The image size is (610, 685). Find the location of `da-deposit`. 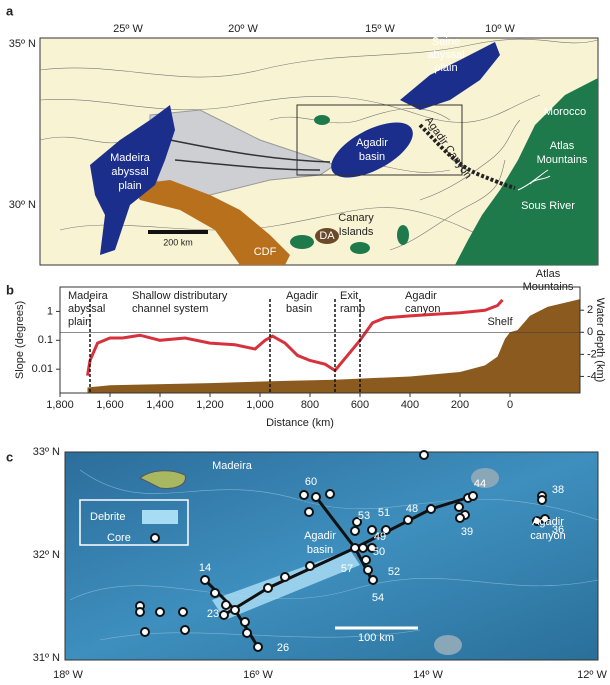

da-deposit is located at coordinates (327, 236).